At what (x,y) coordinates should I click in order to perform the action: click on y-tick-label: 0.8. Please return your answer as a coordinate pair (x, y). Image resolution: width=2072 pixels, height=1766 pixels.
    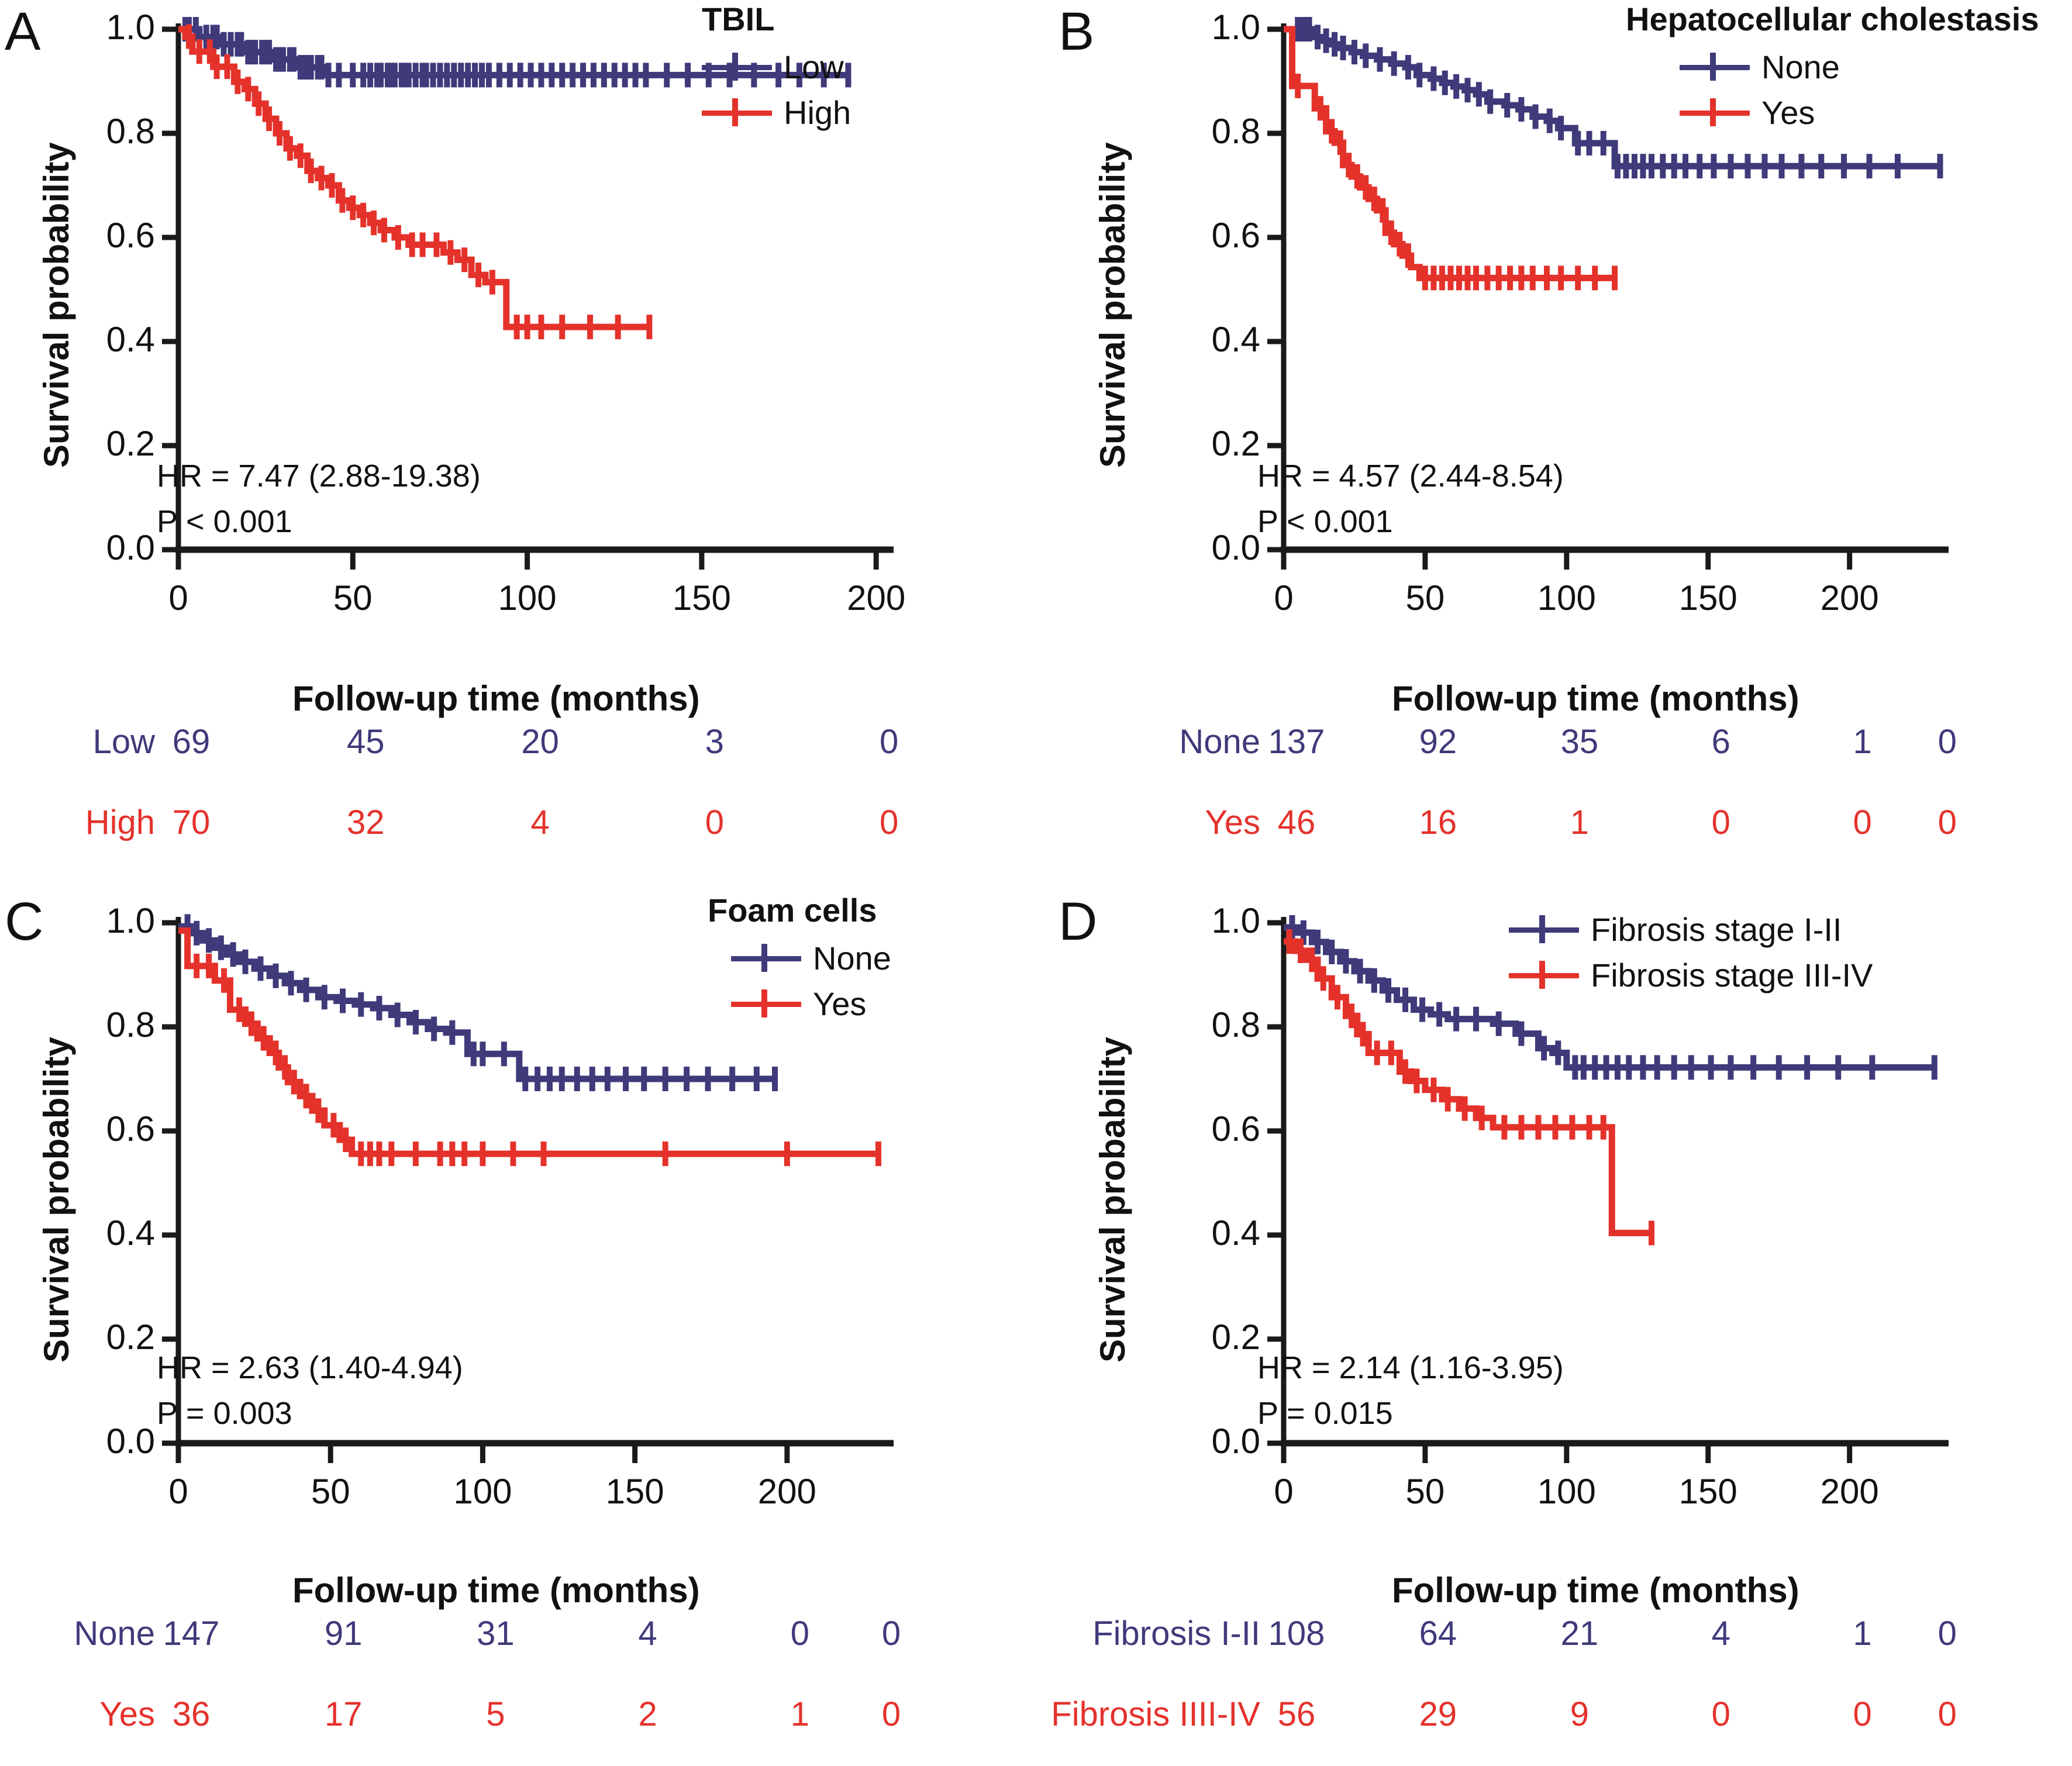
    Looking at the image, I should click on (1235, 131).